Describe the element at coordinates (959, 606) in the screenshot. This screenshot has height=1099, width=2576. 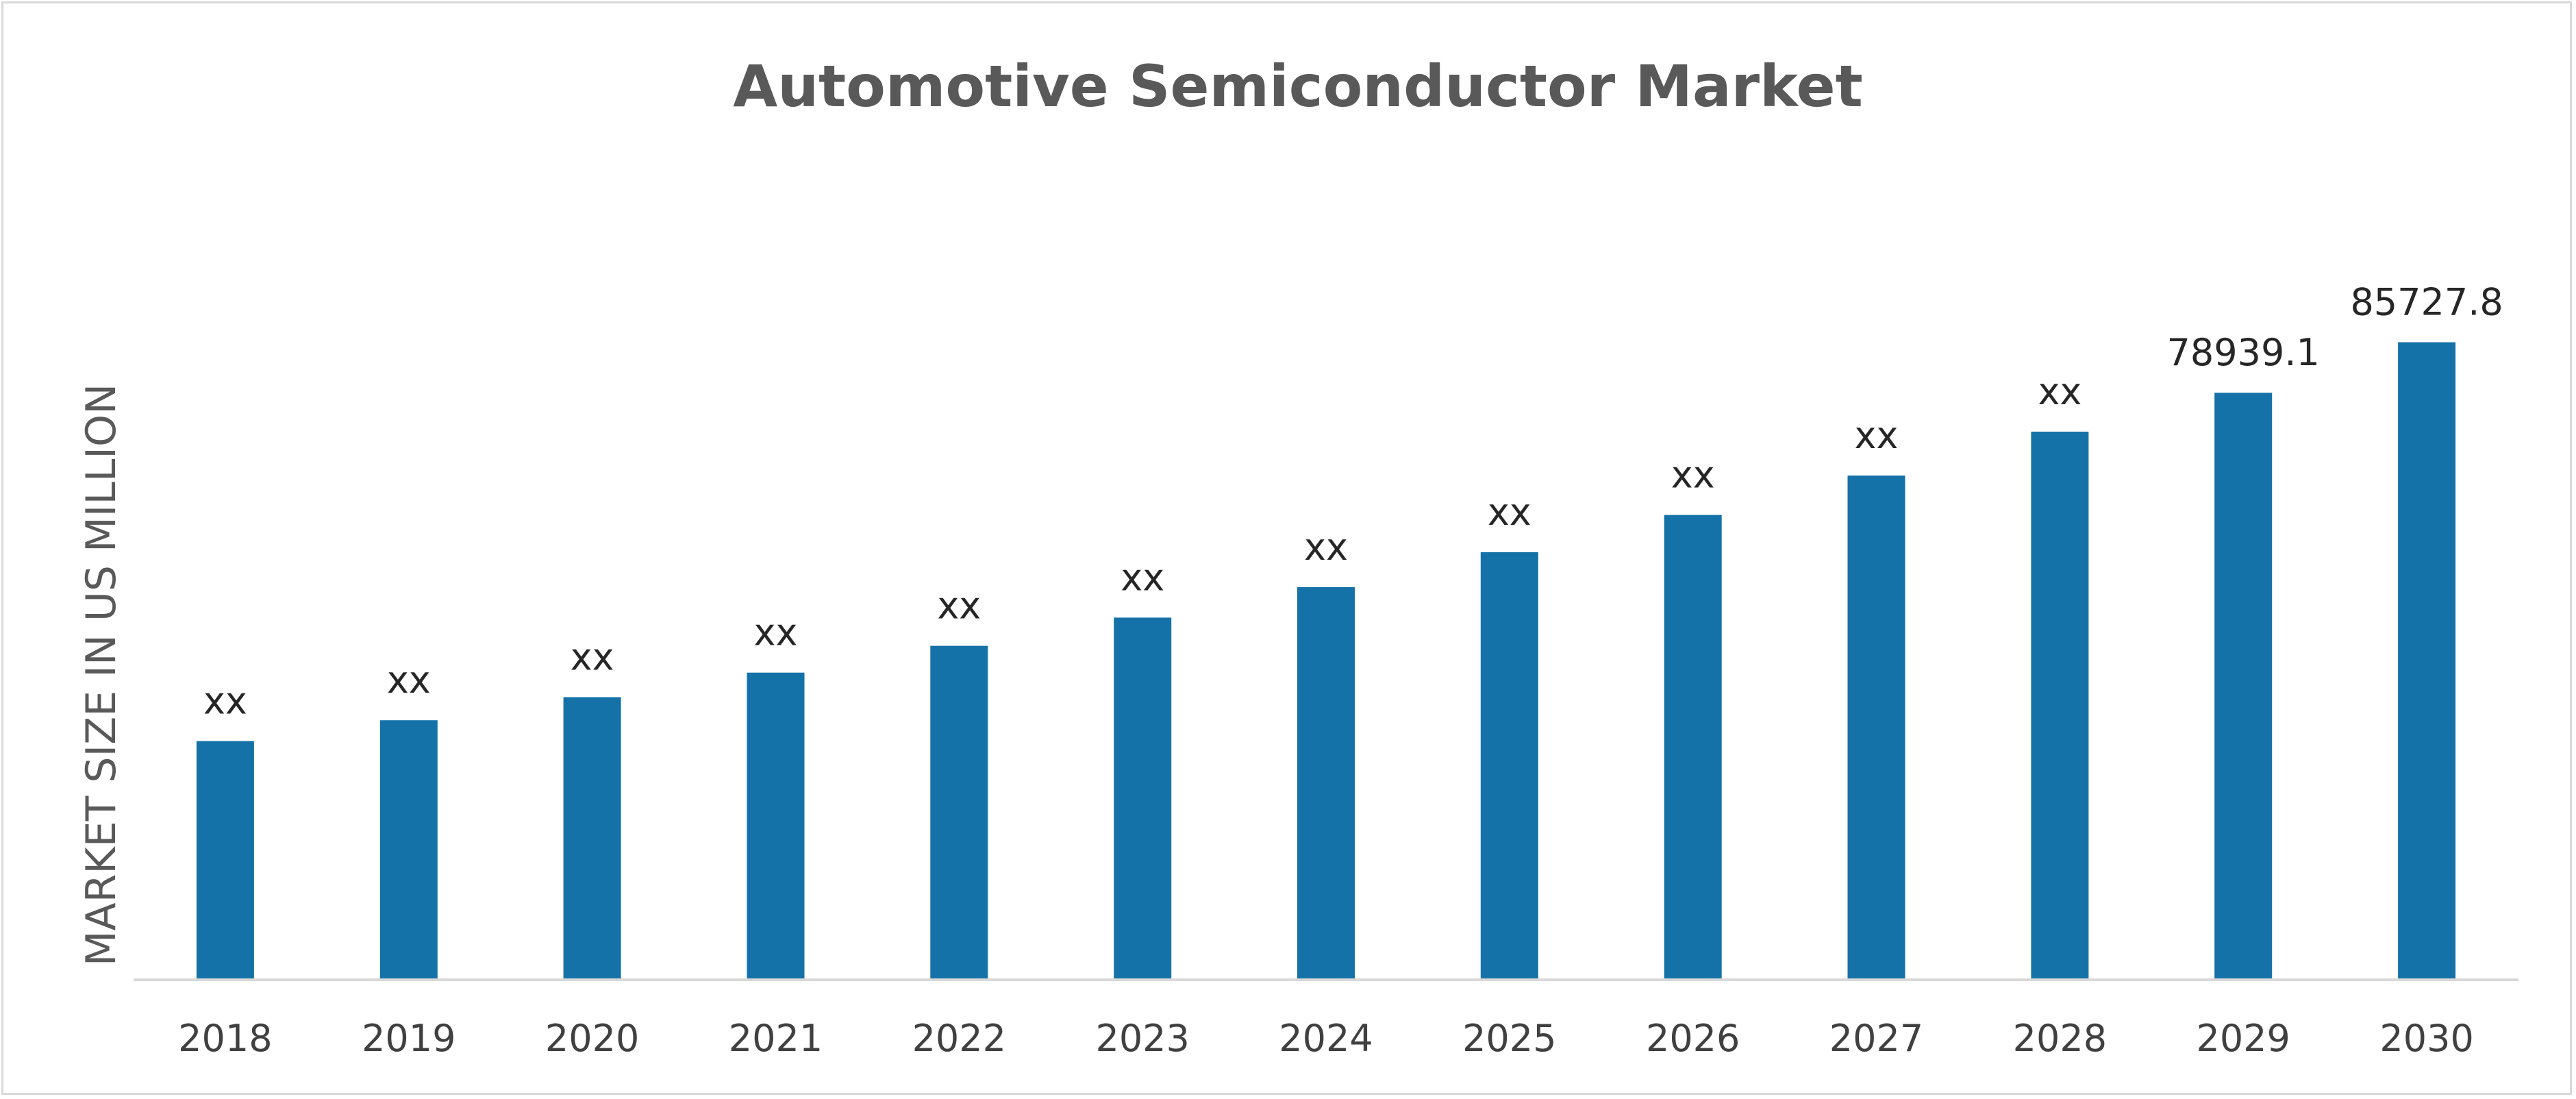
I see `data-label-2022: xx` at that location.